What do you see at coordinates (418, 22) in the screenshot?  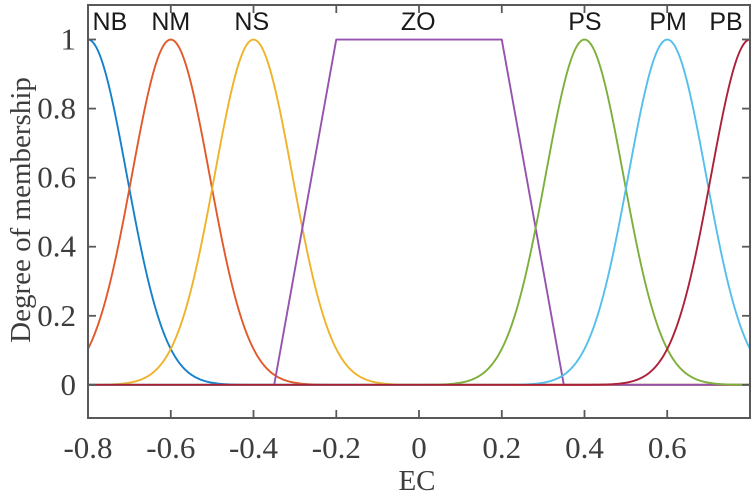 I see `mf-label-ZO: ZO` at bounding box center [418, 22].